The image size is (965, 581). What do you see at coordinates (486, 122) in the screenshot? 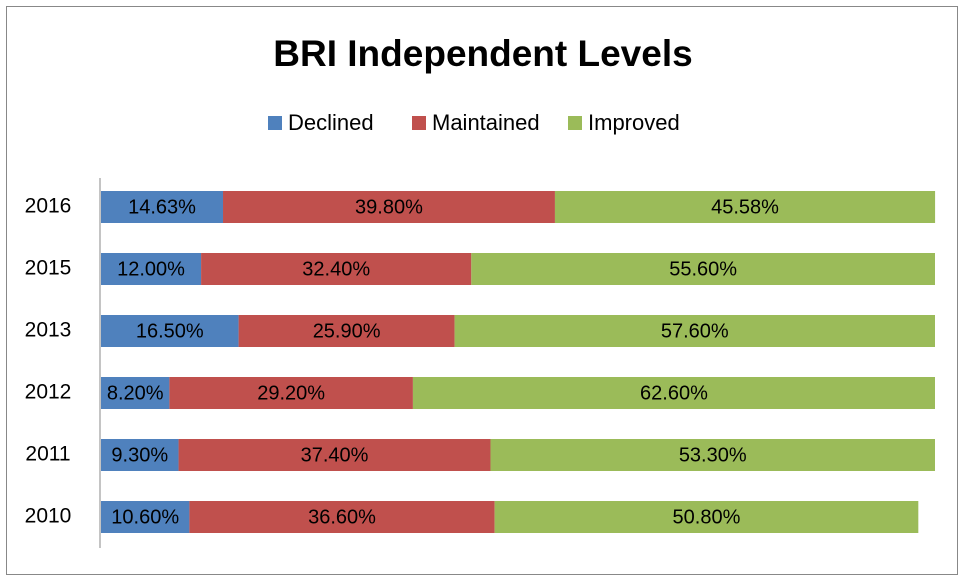
I see `legend-label: Maintained` at bounding box center [486, 122].